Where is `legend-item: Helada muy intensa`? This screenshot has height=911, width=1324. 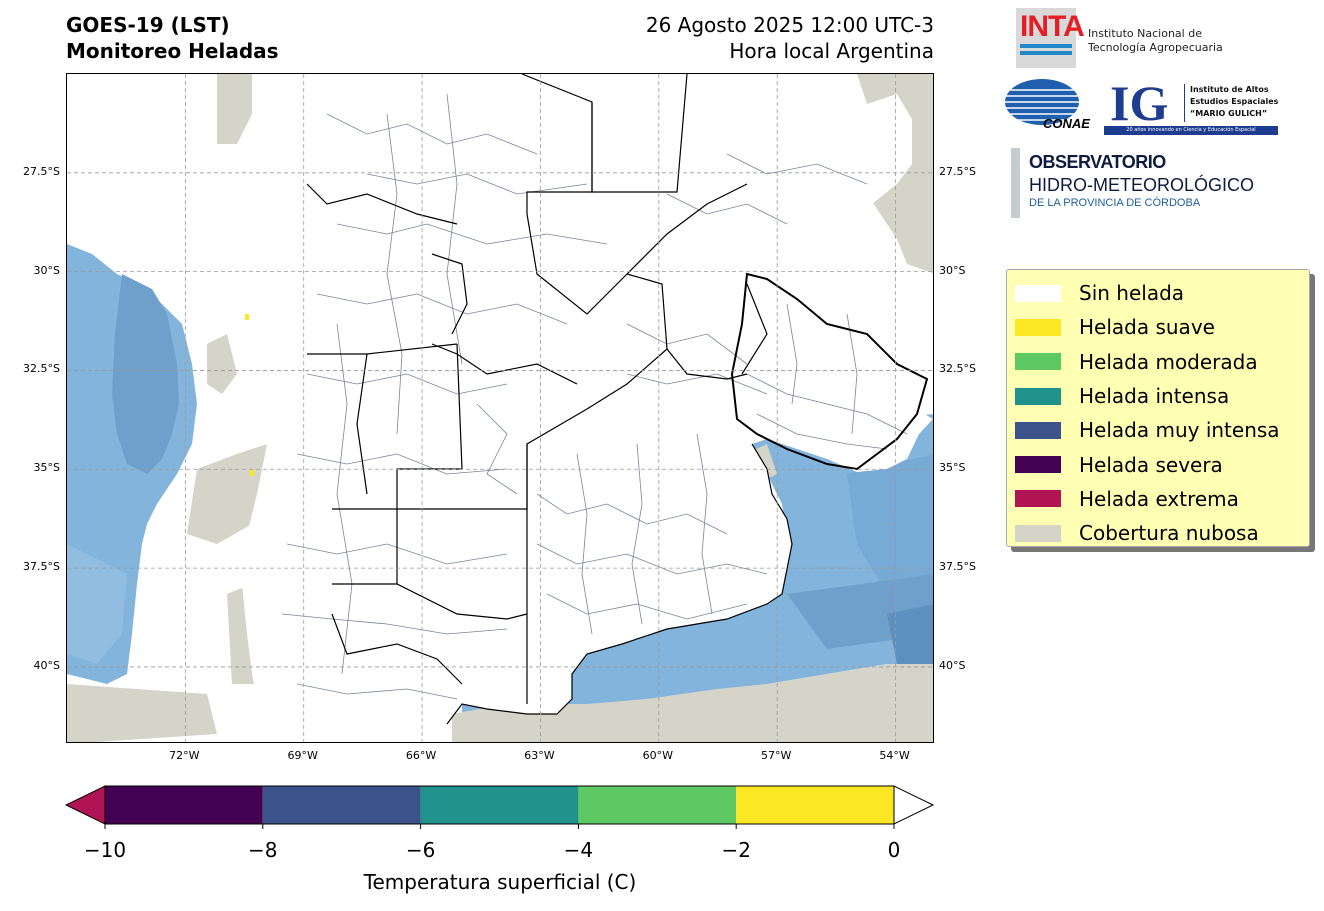 legend-item: Helada muy intensa is located at coordinates (1158, 430).